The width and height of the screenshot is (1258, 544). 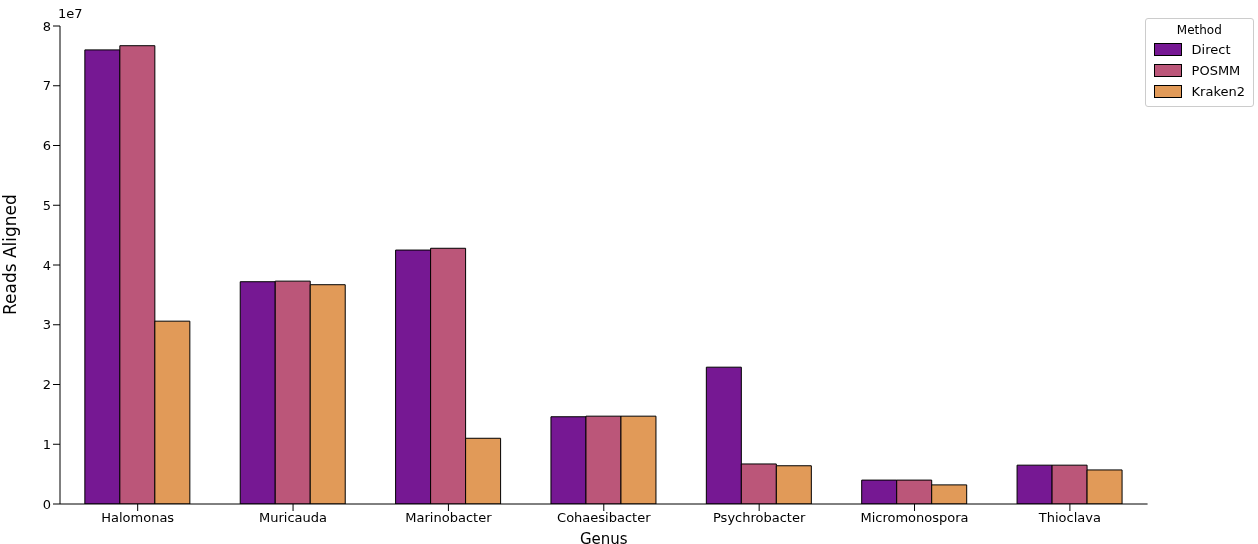 I want to click on y-tick-label: 3, so click(x=46, y=325).